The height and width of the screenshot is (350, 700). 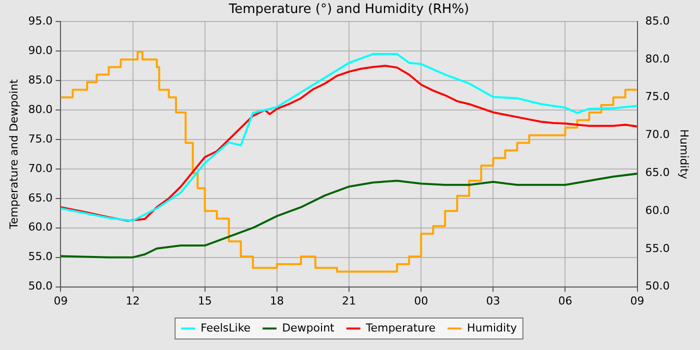 I want to click on y-tick-label: 90.0, so click(x=40, y=50).